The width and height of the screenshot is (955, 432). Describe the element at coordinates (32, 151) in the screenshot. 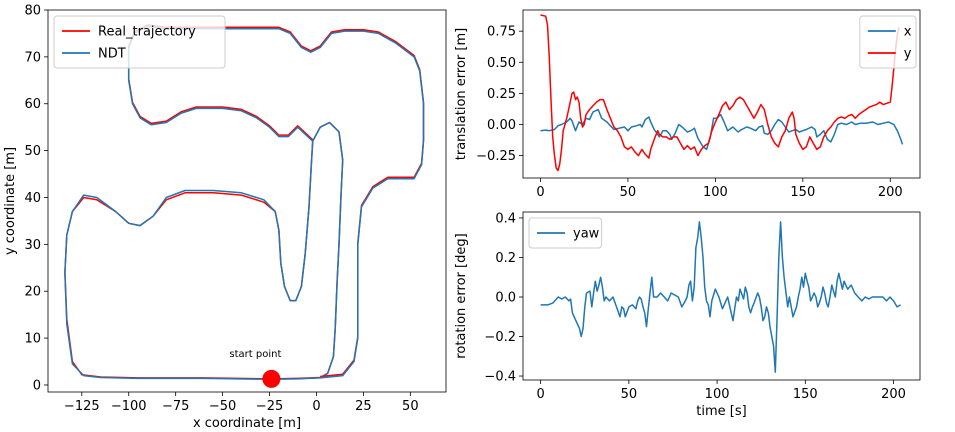

I see `y-tick-label: 50` at that location.